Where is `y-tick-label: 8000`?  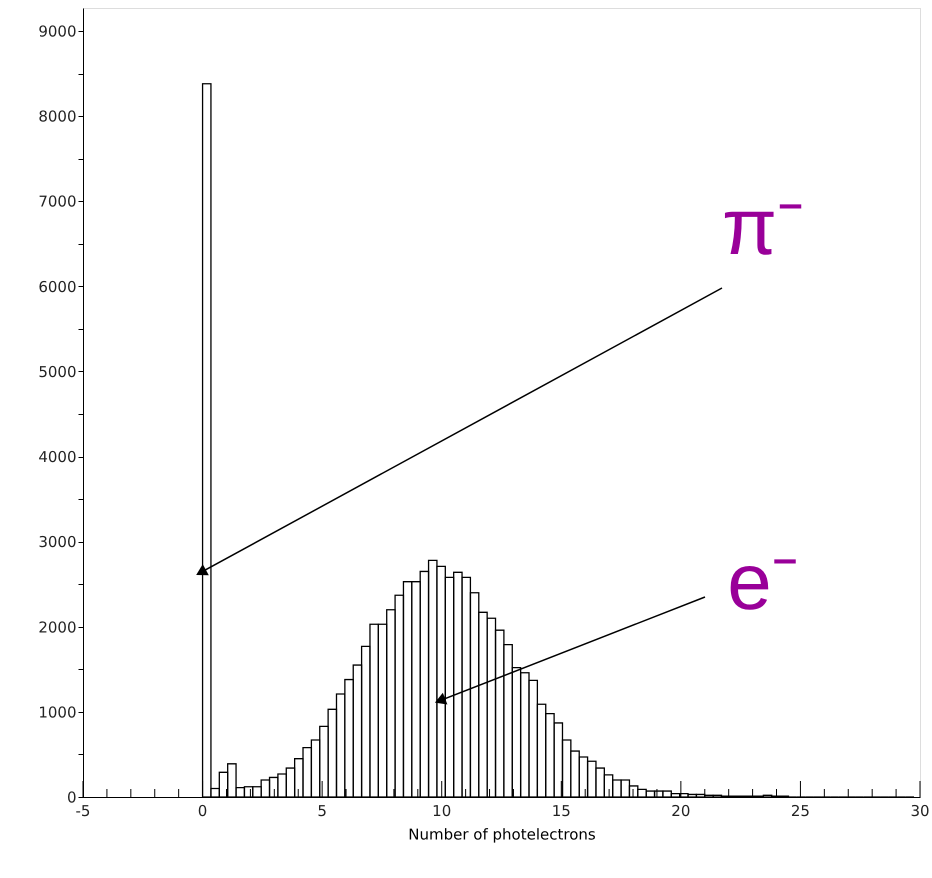 y-tick-label: 8000 is located at coordinates (57, 117).